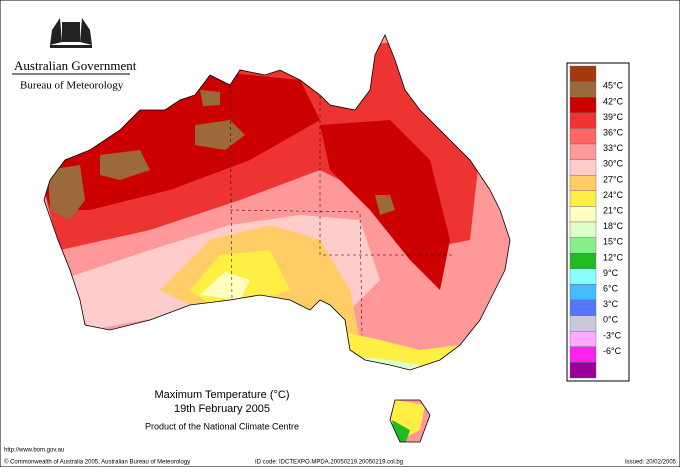 Image resolution: width=680 pixels, height=472 pixels. What do you see at coordinates (72, 86) in the screenshot?
I see `header-subtitle: Bureau of Meteorology` at bounding box center [72, 86].